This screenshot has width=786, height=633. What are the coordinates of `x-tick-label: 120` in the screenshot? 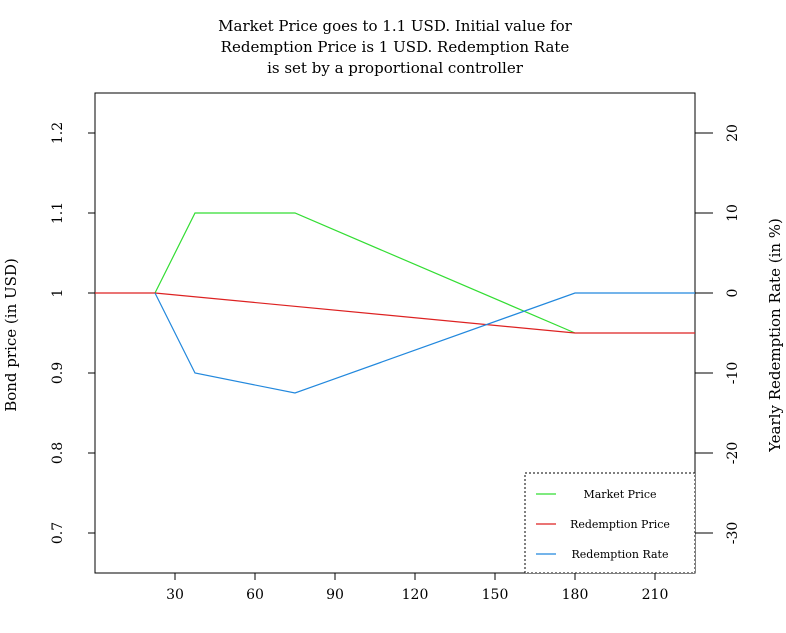 It's located at (415, 595).